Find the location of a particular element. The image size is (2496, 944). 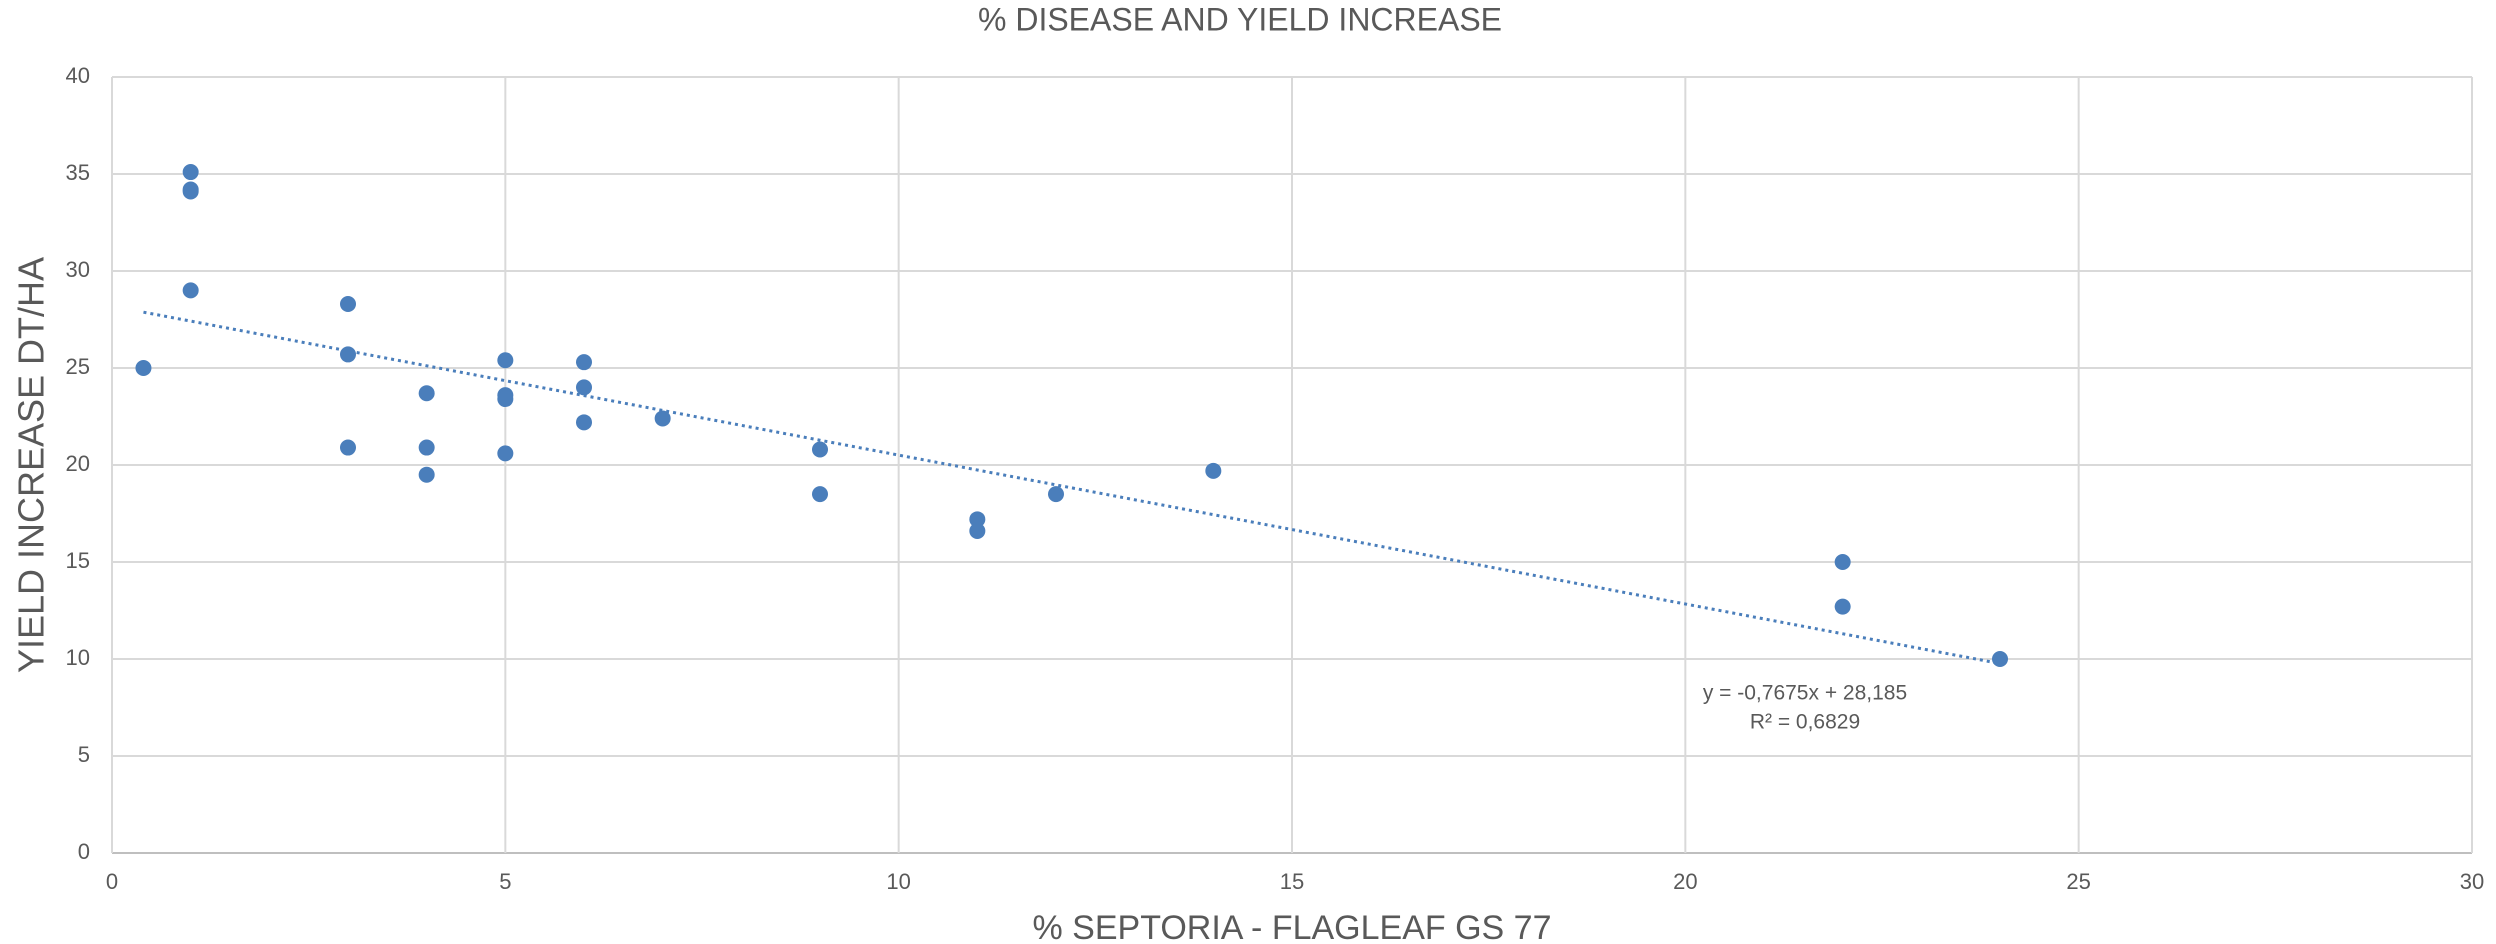

x-tick-label: 25 is located at coordinates (2078, 881).